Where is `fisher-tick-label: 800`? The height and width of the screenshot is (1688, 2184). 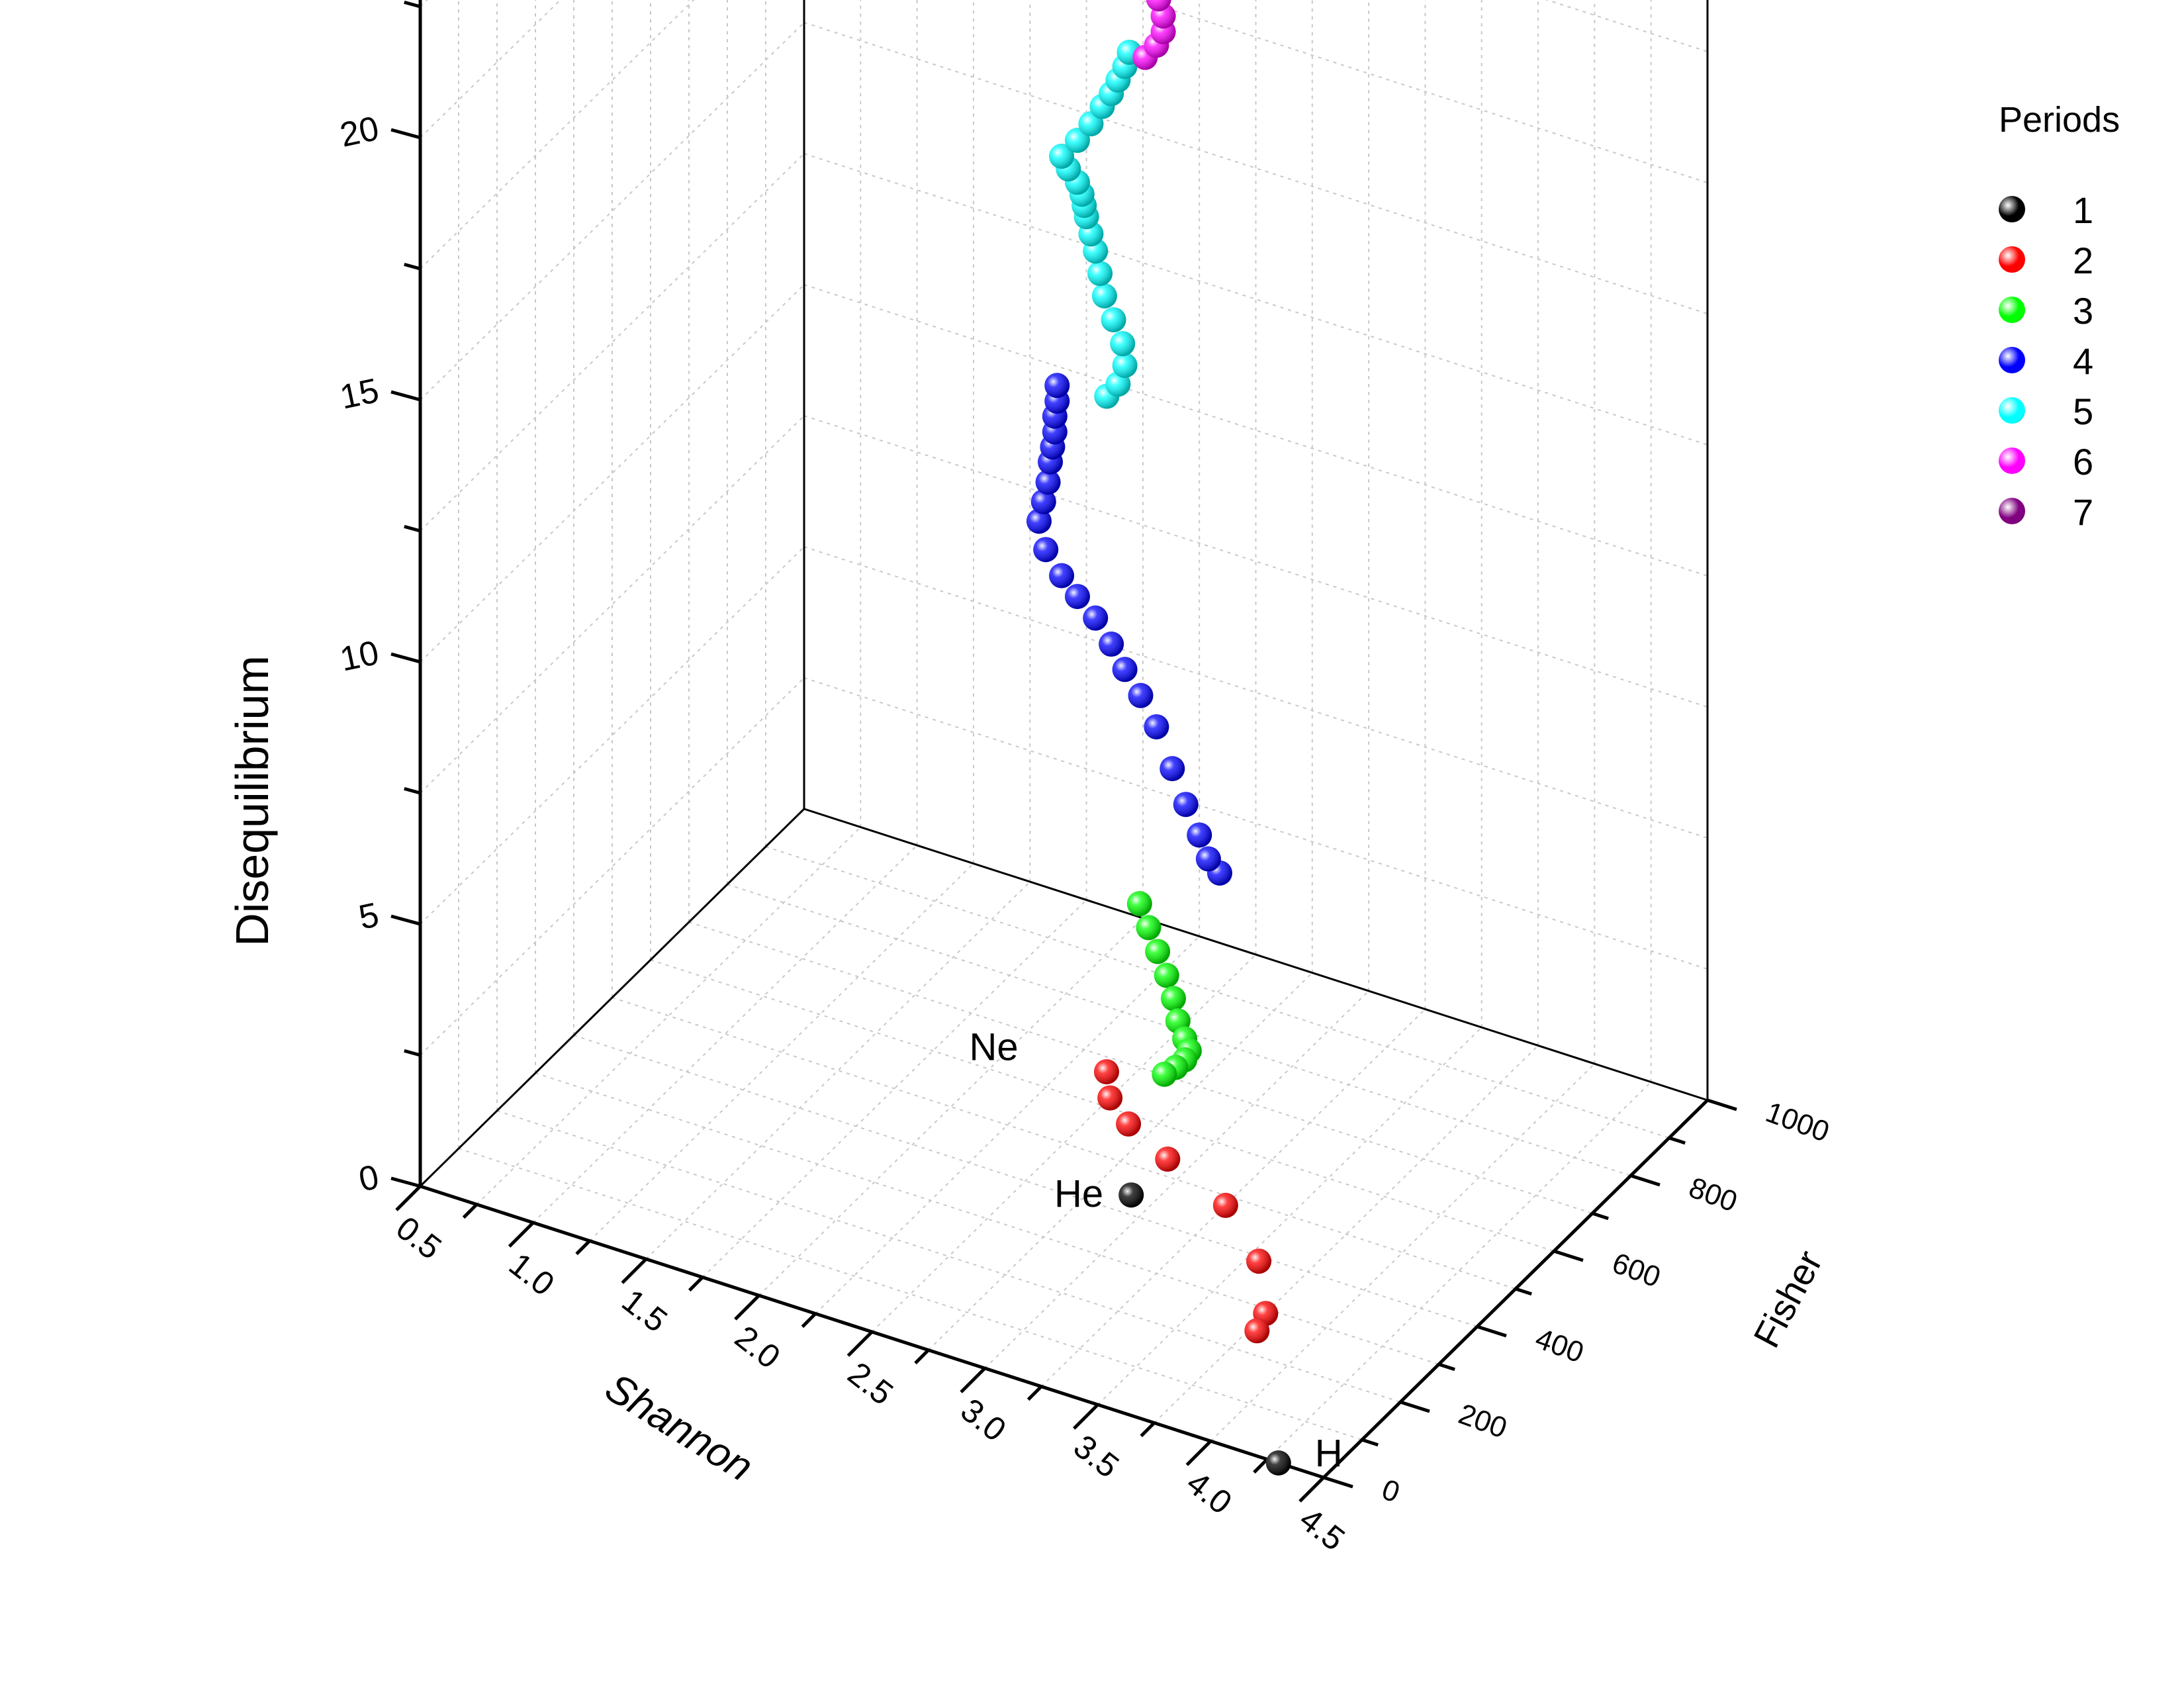 fisher-tick-label: 800 is located at coordinates (1713, 1194).